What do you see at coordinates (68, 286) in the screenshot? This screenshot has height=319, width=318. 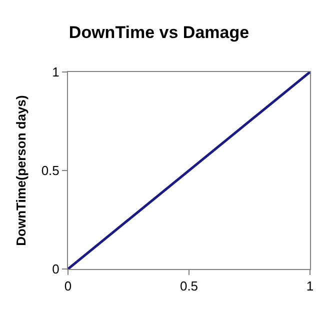 I see `x-tick-label: 0` at bounding box center [68, 286].